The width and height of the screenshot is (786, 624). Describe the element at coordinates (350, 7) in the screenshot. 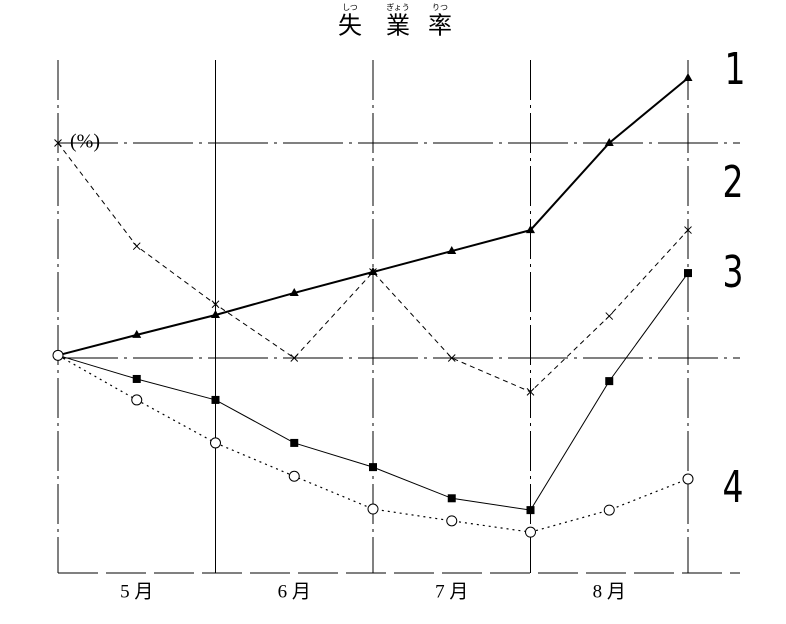

I see `title-ruby: しつ` at that location.